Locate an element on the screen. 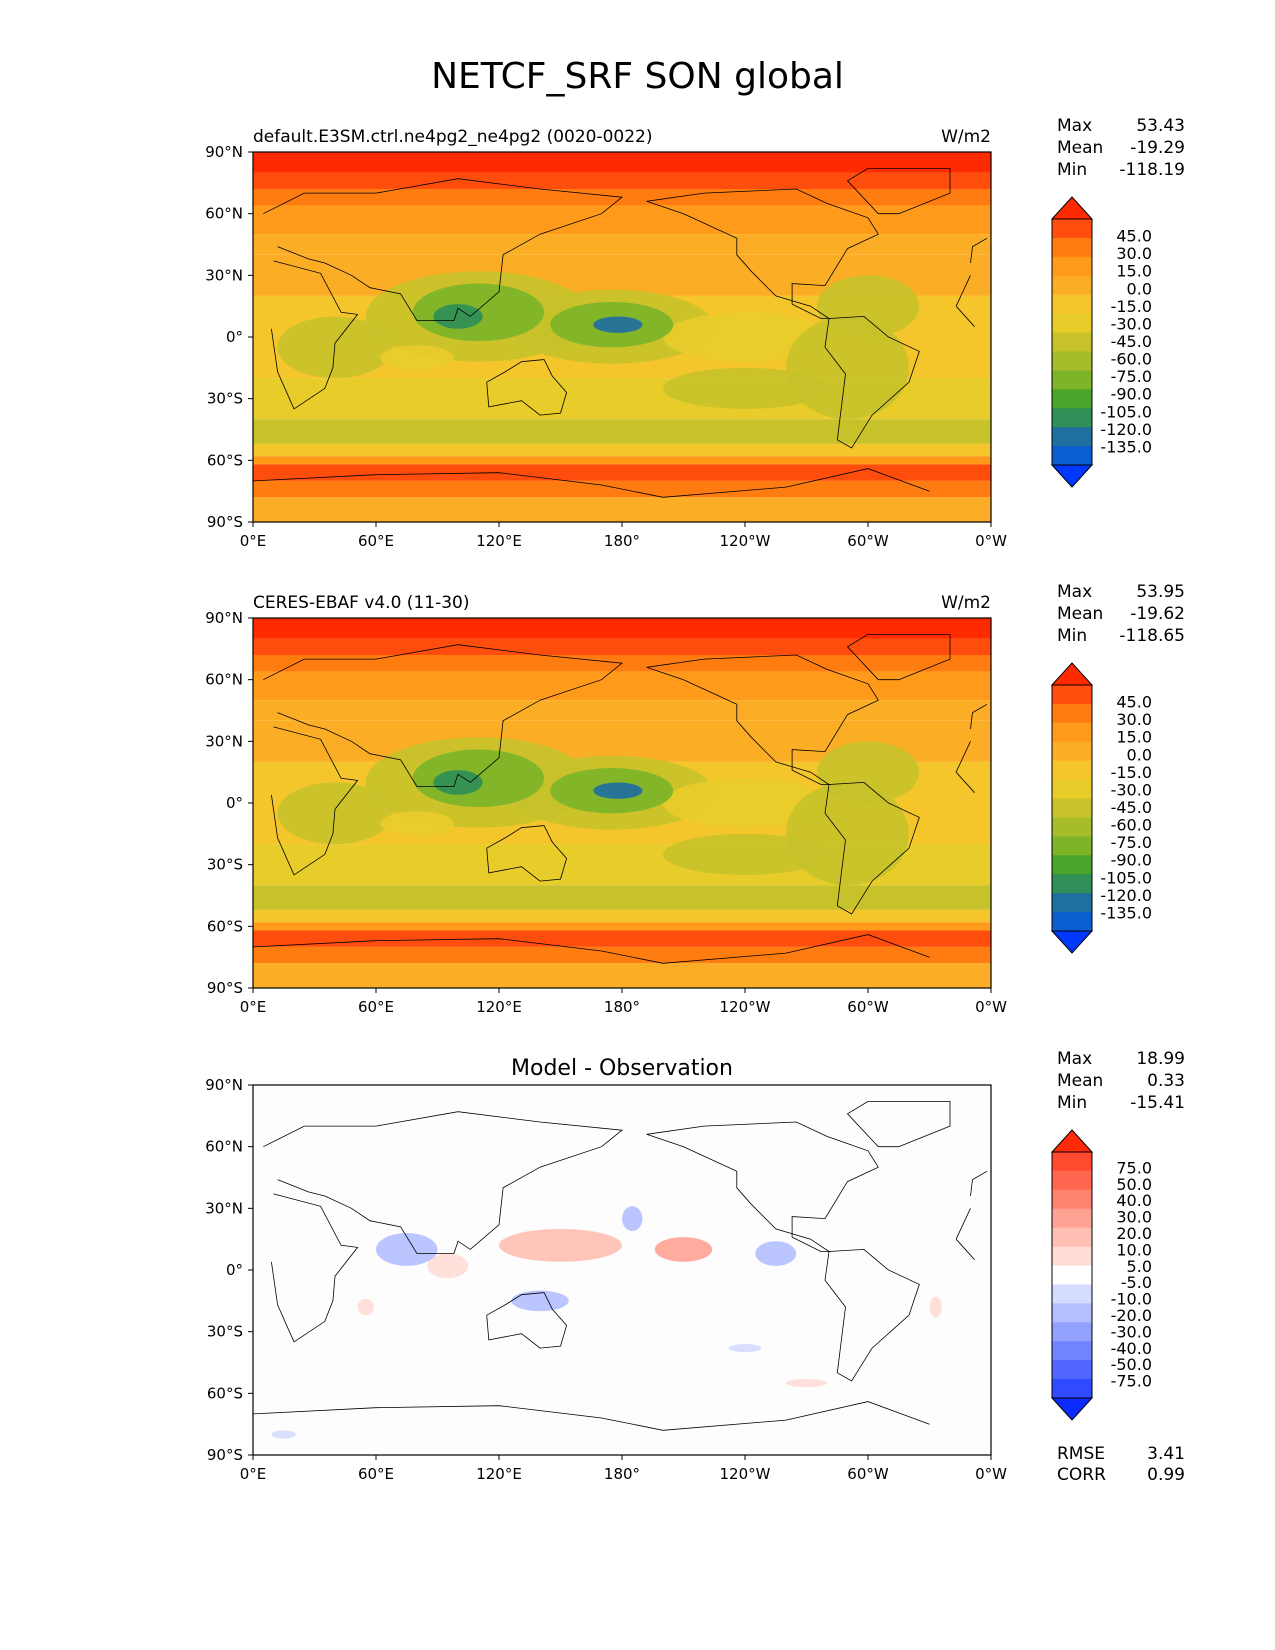 The width and height of the screenshot is (1275, 1650). stat-value-mean: -19.62 is located at coordinates (1157, 614).